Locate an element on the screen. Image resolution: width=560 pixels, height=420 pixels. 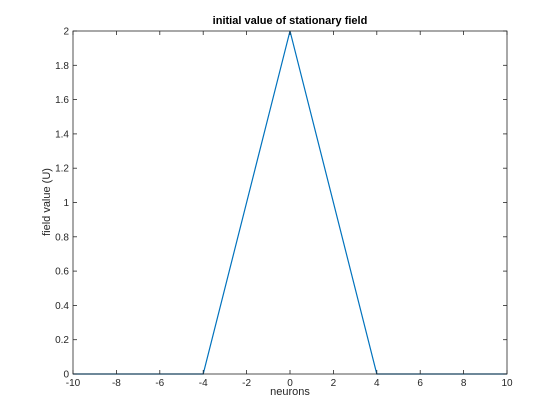
x-tick-label: 10 is located at coordinates (507, 383).